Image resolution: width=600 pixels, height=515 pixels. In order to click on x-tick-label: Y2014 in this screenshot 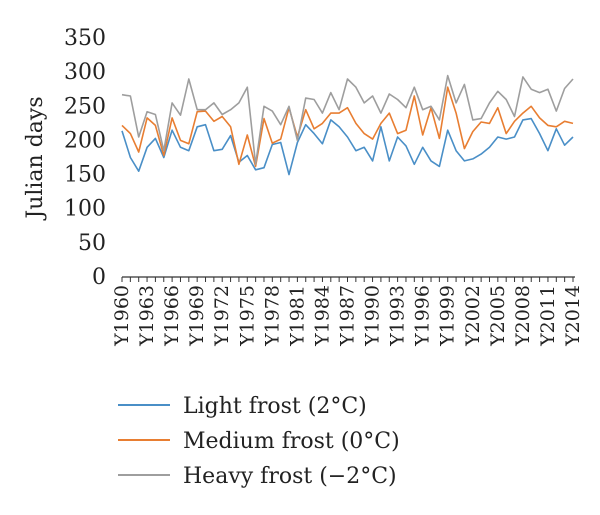, I will do `click(573, 316)`.